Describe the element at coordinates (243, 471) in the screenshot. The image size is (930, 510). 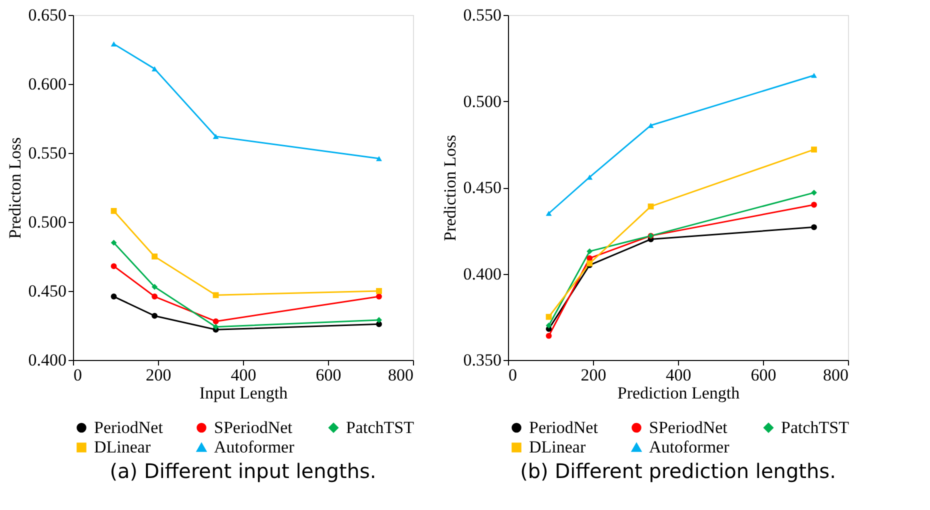
I see `text: (a) Different input lengths.` at that location.